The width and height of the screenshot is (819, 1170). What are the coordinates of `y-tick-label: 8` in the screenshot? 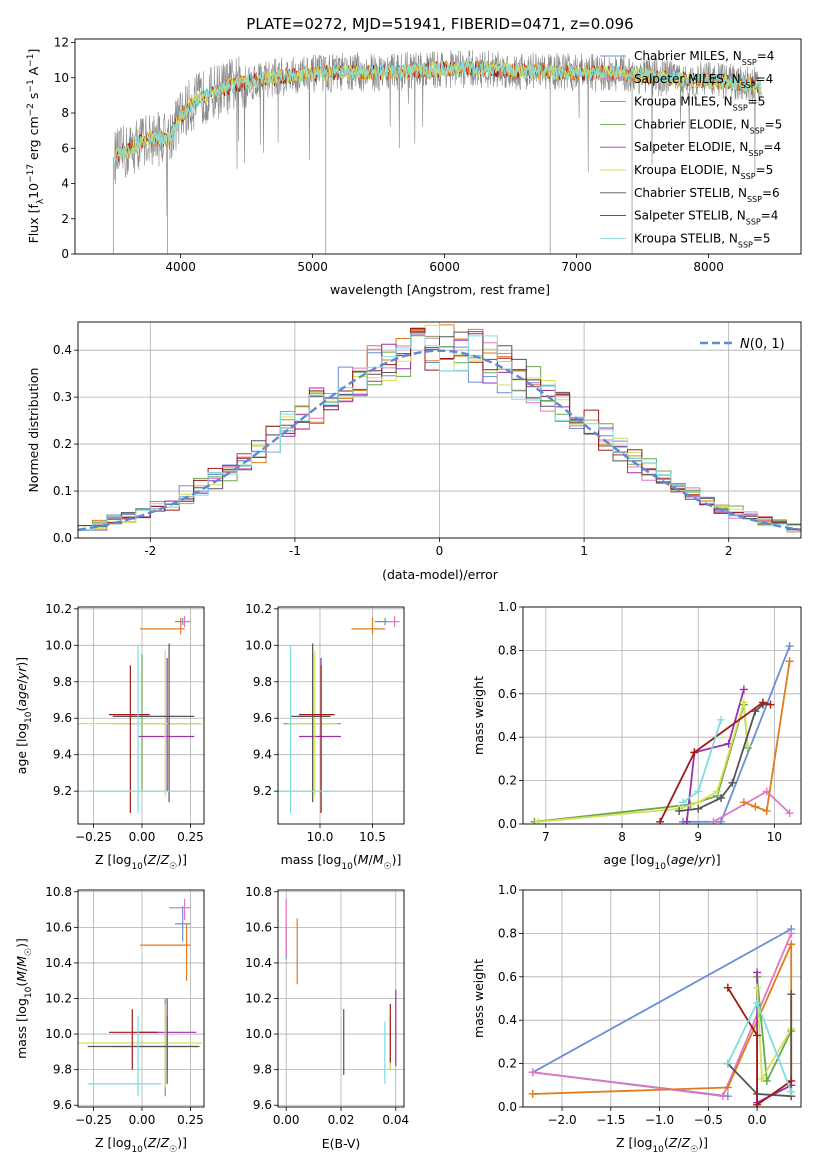 It's located at (65, 113).